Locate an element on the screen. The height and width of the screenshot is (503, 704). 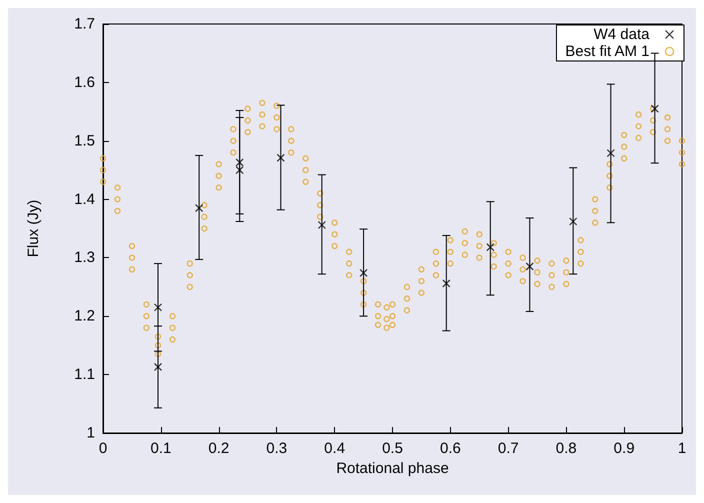
x-tick-label: 0.7 is located at coordinates (508, 448).